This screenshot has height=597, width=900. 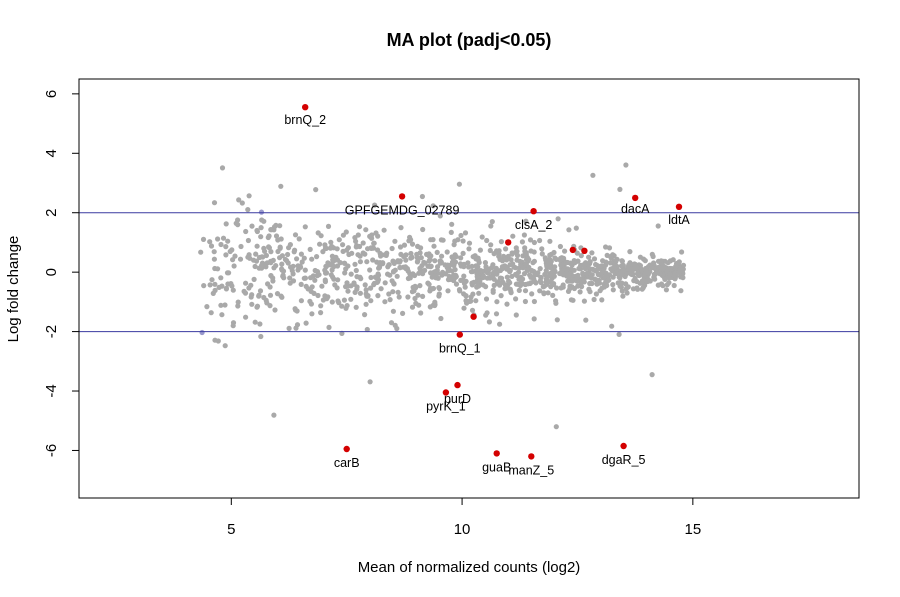 I want to click on gene-label: carB, so click(x=347, y=463).